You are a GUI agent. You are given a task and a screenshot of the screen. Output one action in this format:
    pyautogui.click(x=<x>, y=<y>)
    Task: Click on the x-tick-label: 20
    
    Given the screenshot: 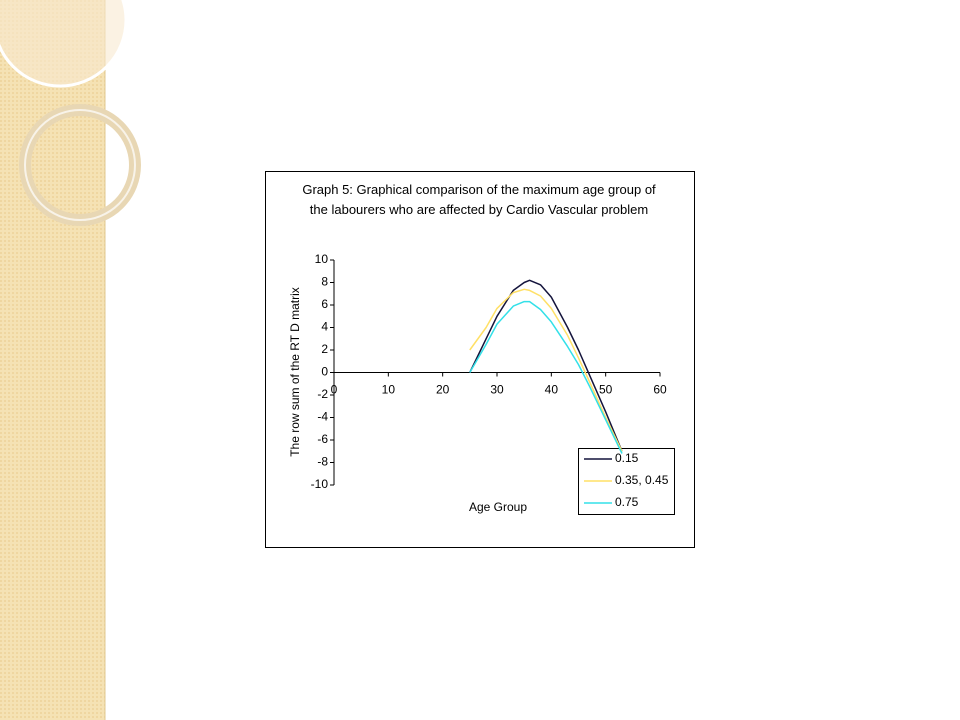 What is the action you would take?
    pyautogui.click(x=443, y=390)
    